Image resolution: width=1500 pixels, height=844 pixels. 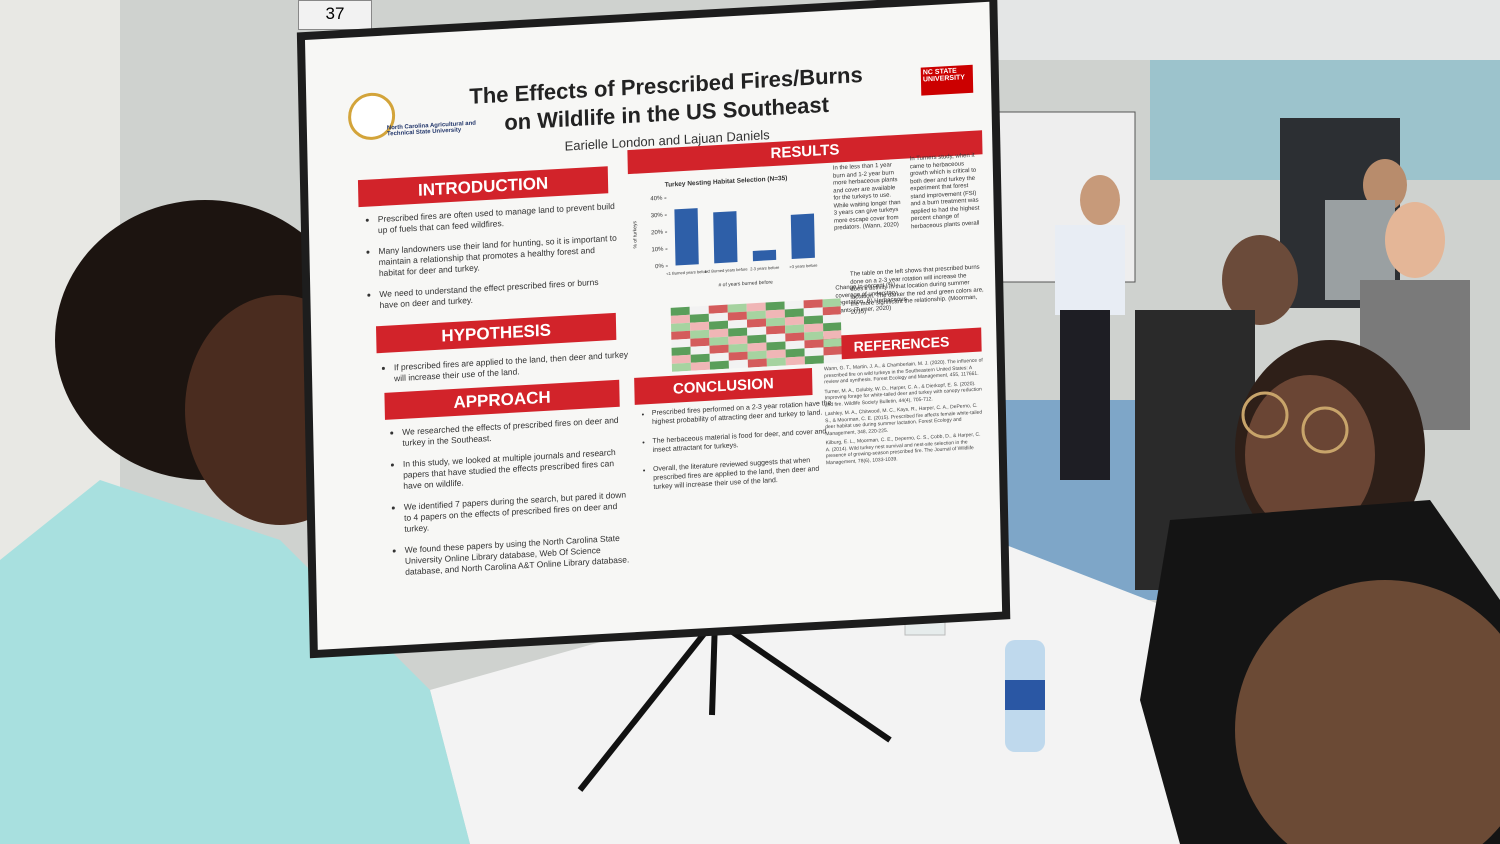 What do you see at coordinates (901, 344) in the screenshot?
I see `section-heading: REFERENCES` at bounding box center [901, 344].